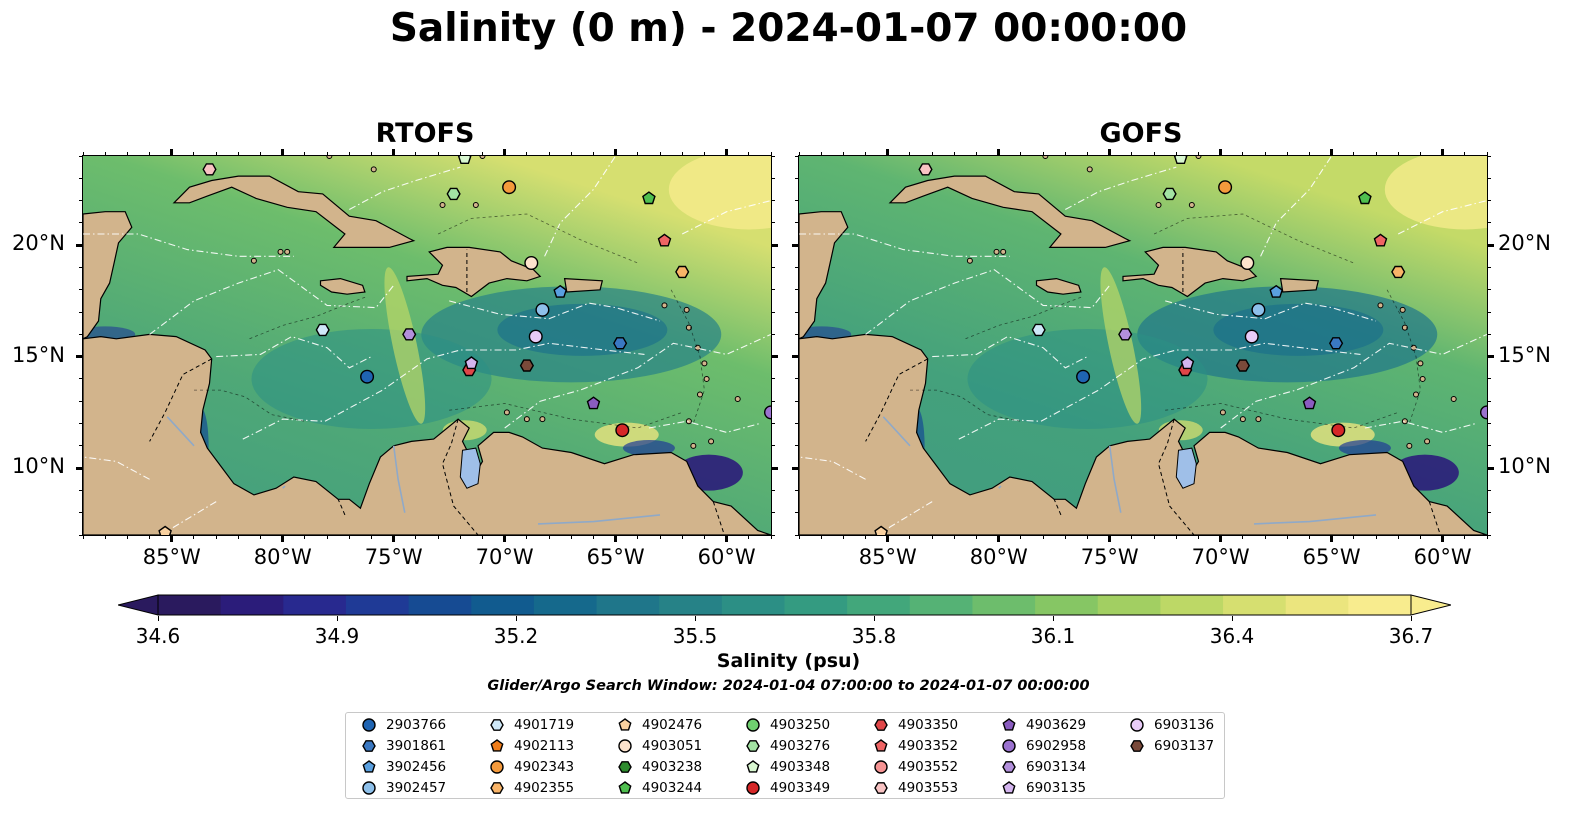 The width and height of the screenshot is (1577, 827). I want to click on legend-label: 4903348, so click(800, 767).